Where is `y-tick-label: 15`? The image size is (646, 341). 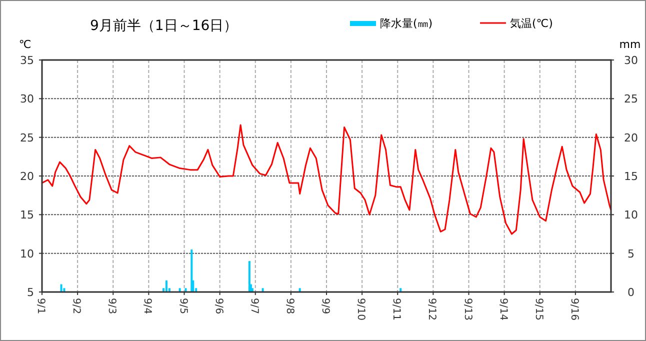
y-tick-label: 15 is located at coordinates (27, 215).